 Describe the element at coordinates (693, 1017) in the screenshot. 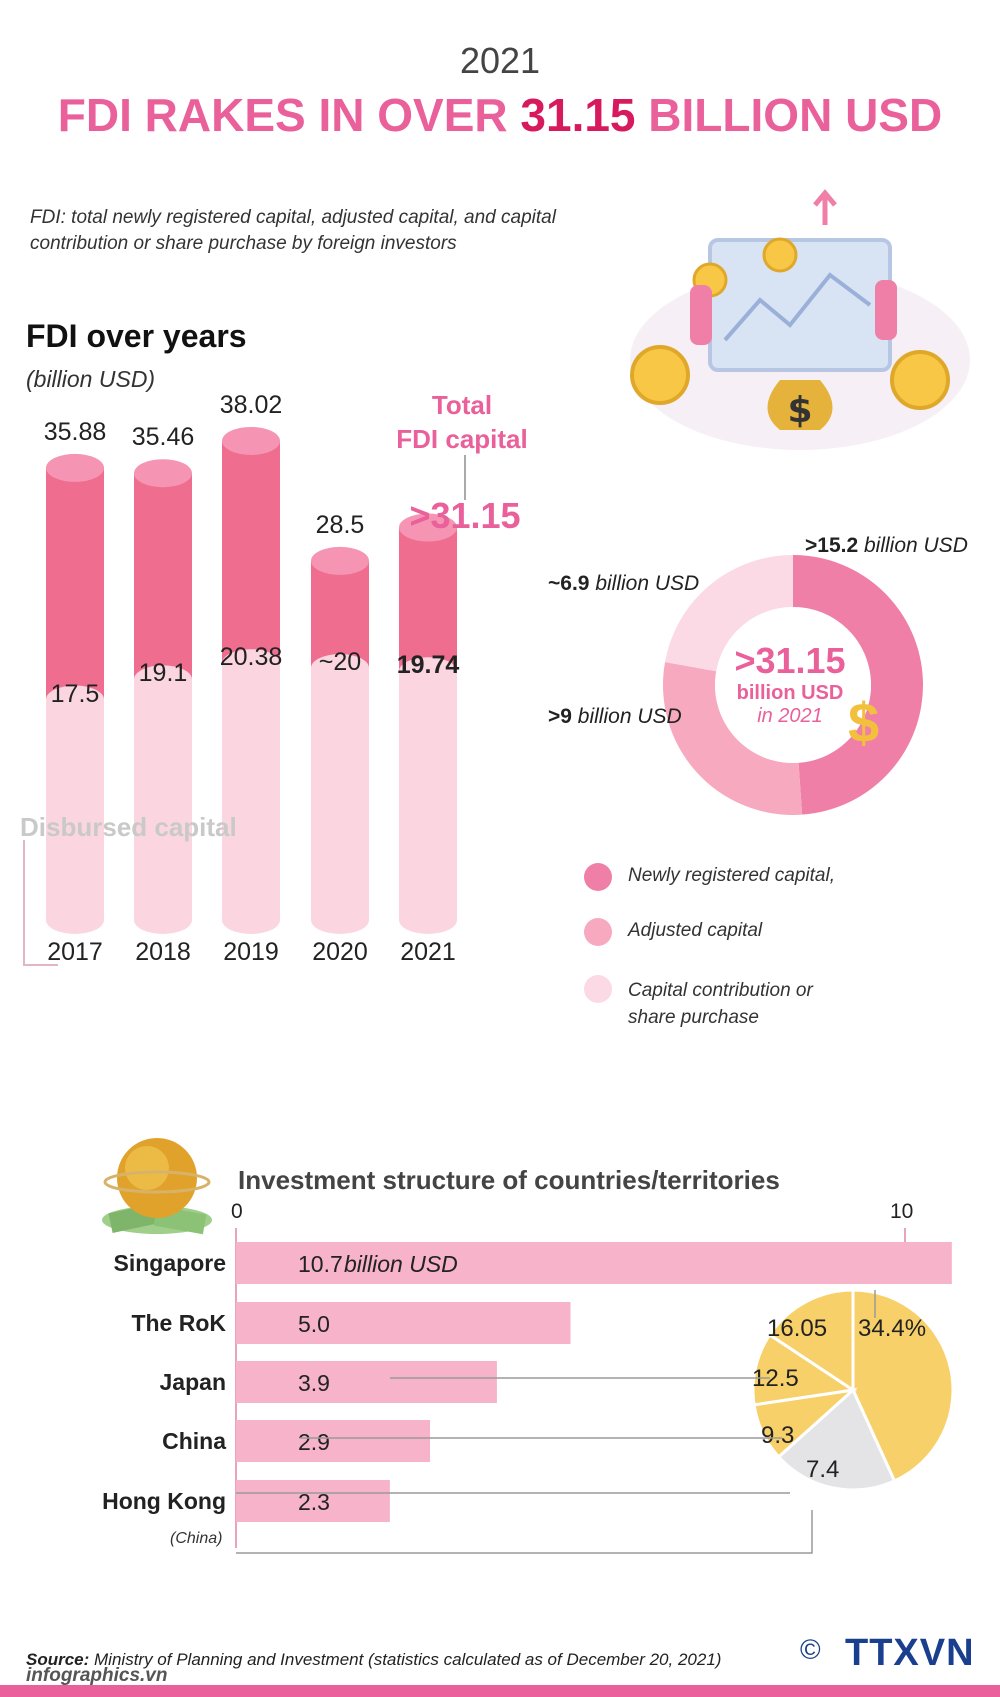

I see `legend-label-contribution-2: share purchase` at that location.